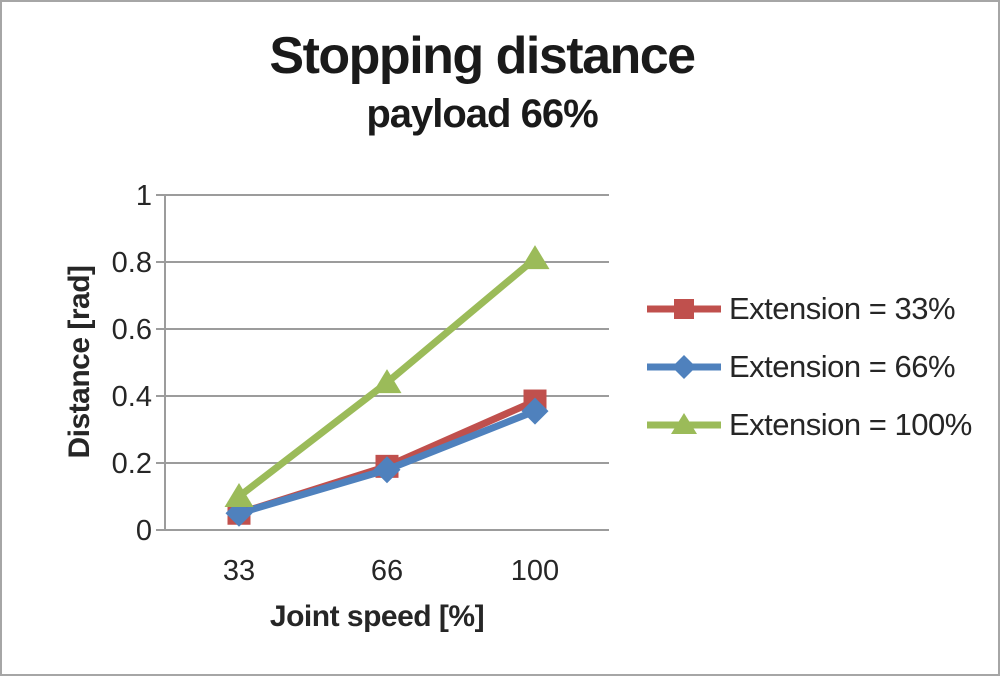  I want to click on legend-item: Extension = 100%, so click(809, 424).